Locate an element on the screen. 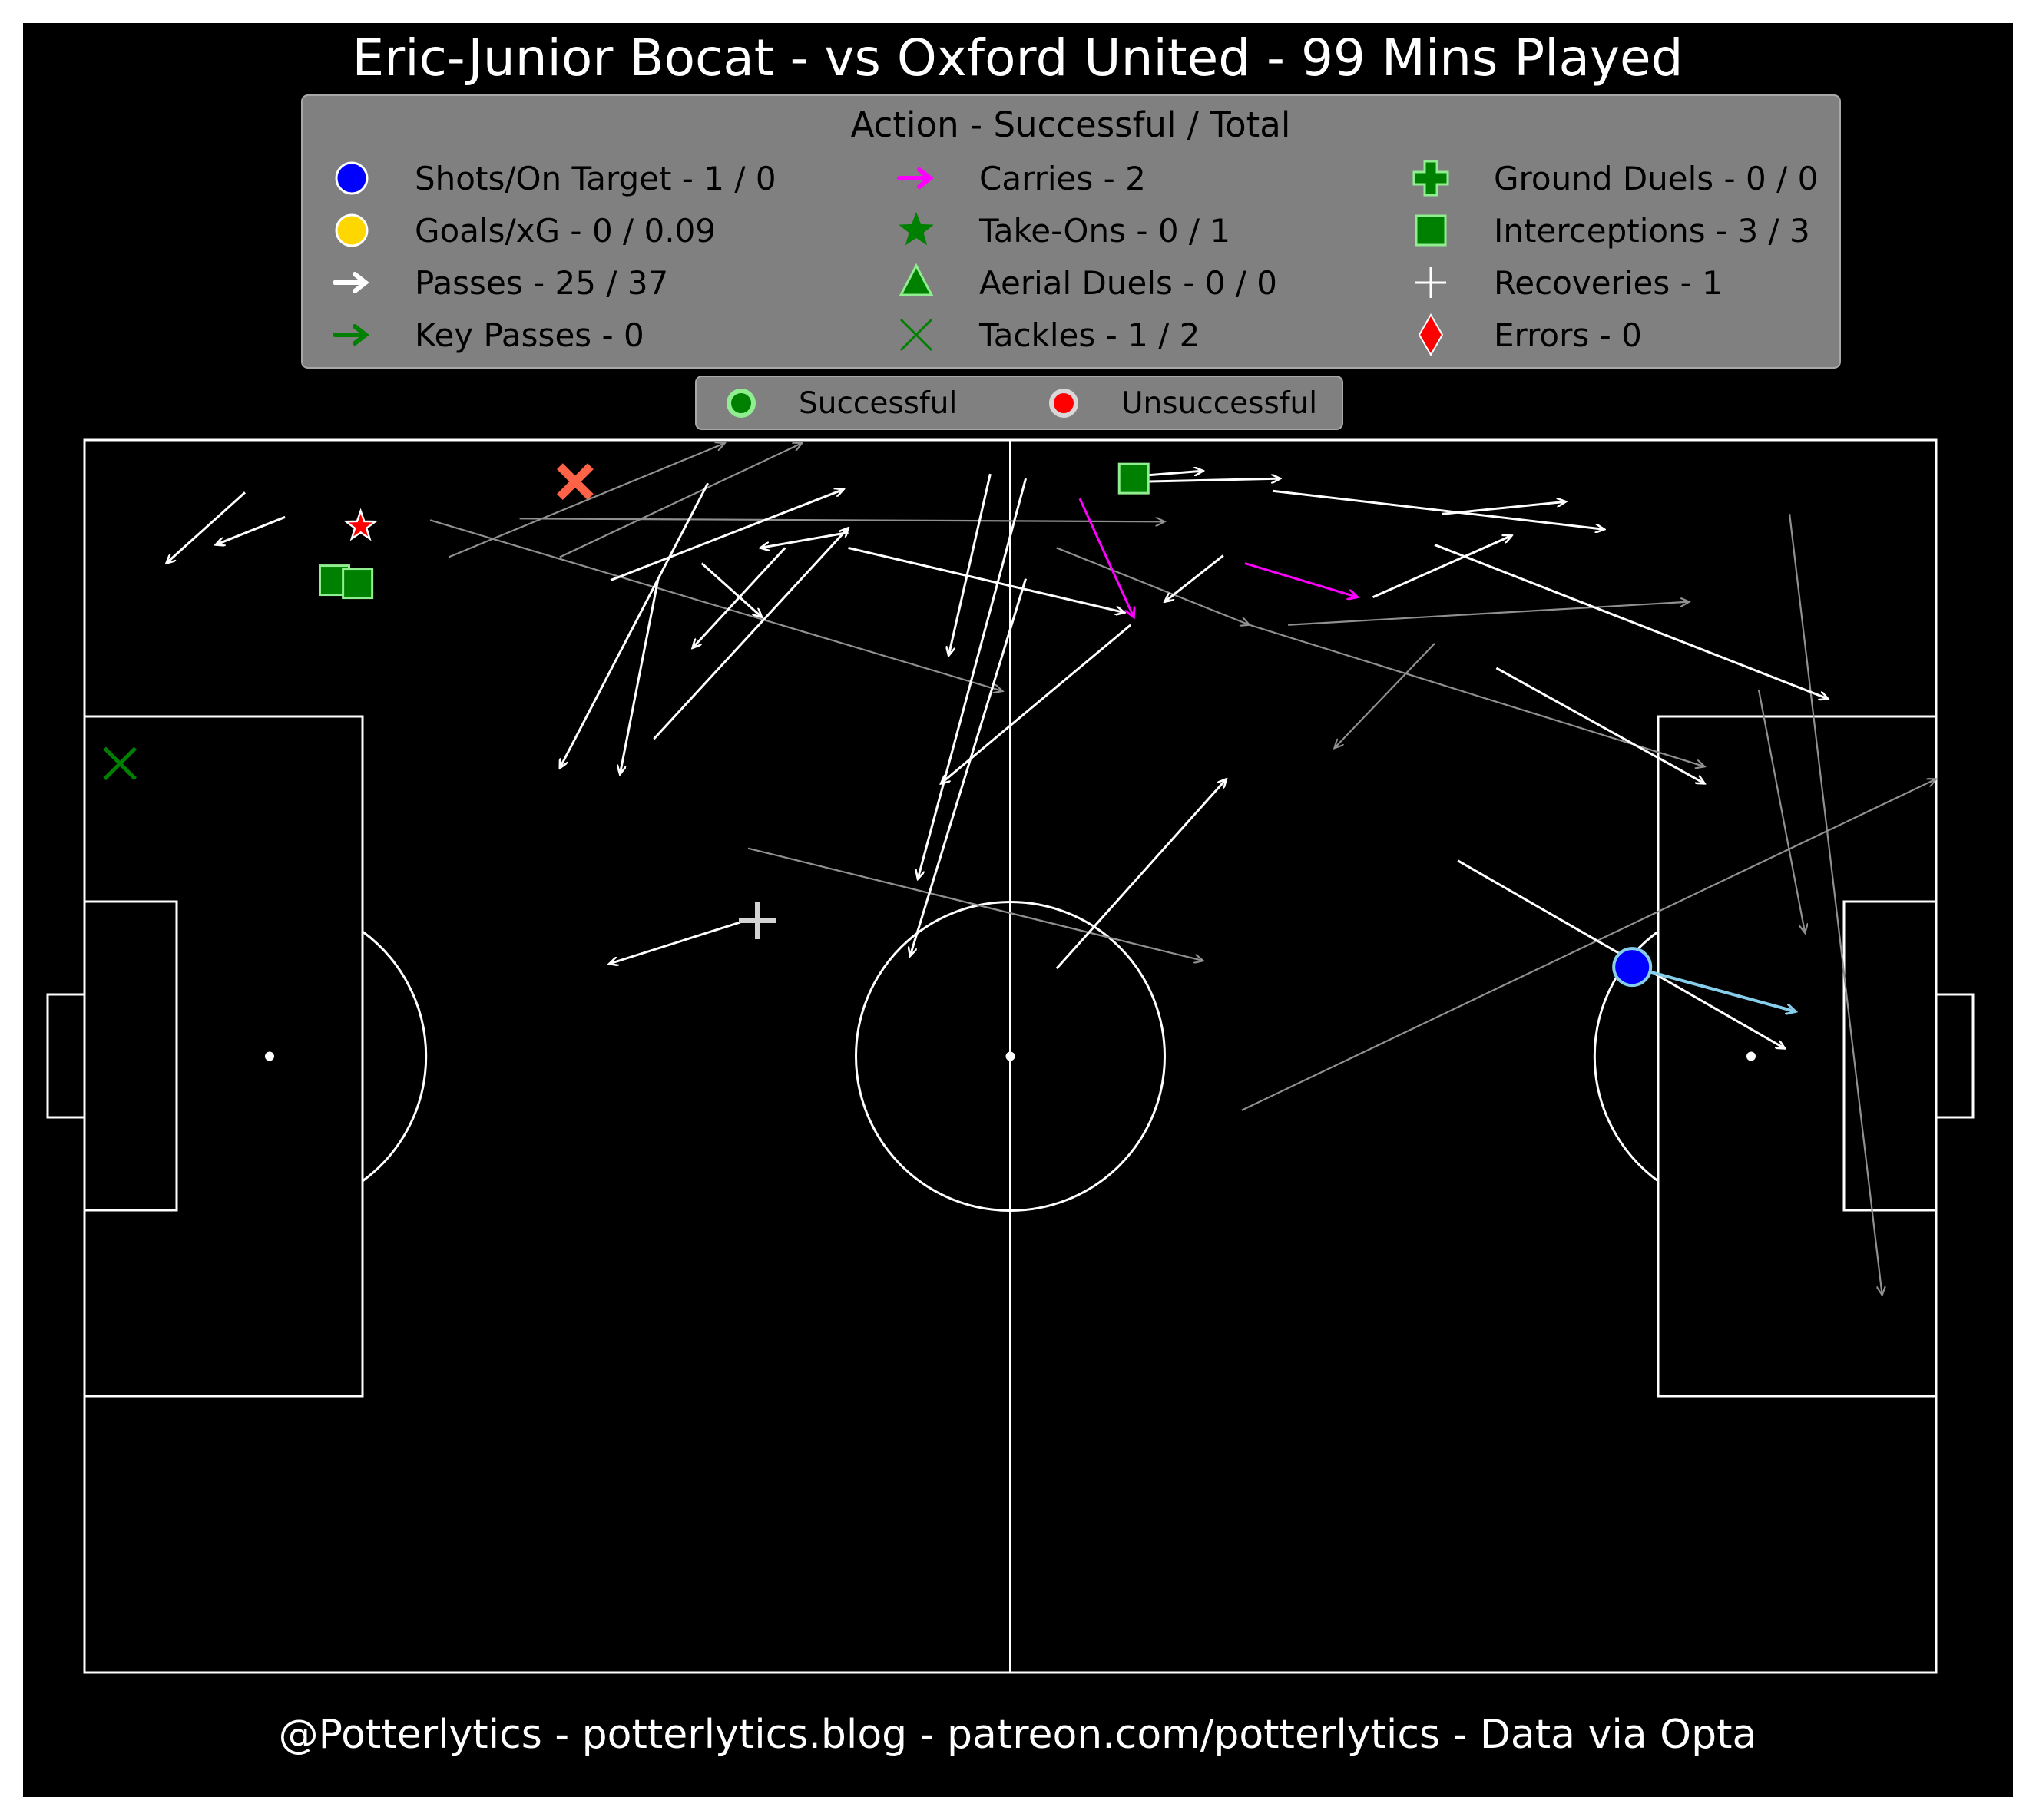  legend-item-goals: Goals/xG - 0 / 0.09 is located at coordinates (525, 231).